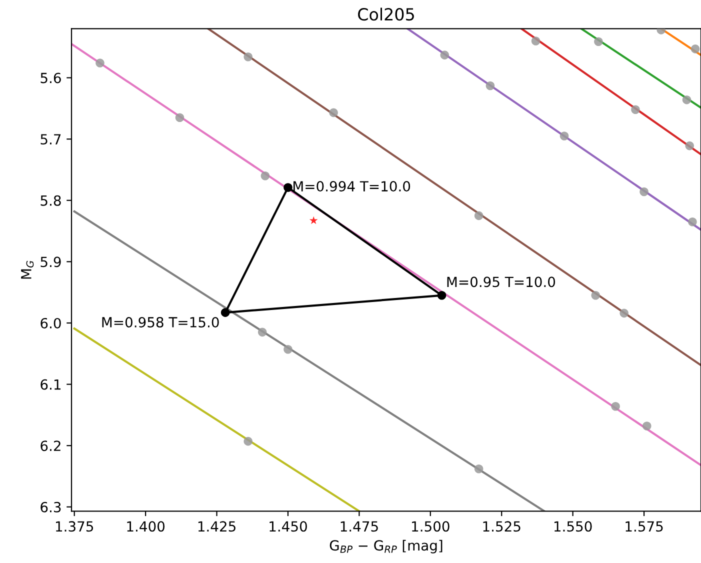 Image resolution: width=701 pixels, height=563 pixels. I want to click on y-tick-label: 6.2, so click(50, 446).